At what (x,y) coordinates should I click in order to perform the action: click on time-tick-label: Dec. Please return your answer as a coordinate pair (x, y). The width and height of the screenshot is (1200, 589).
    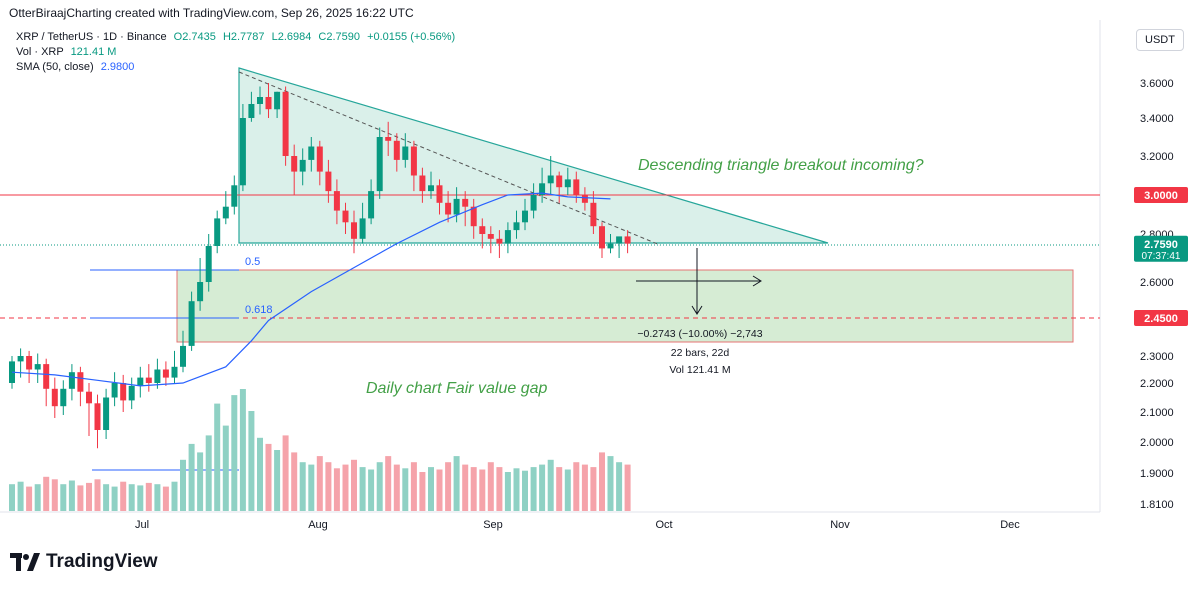
    Looking at the image, I should click on (1010, 525).